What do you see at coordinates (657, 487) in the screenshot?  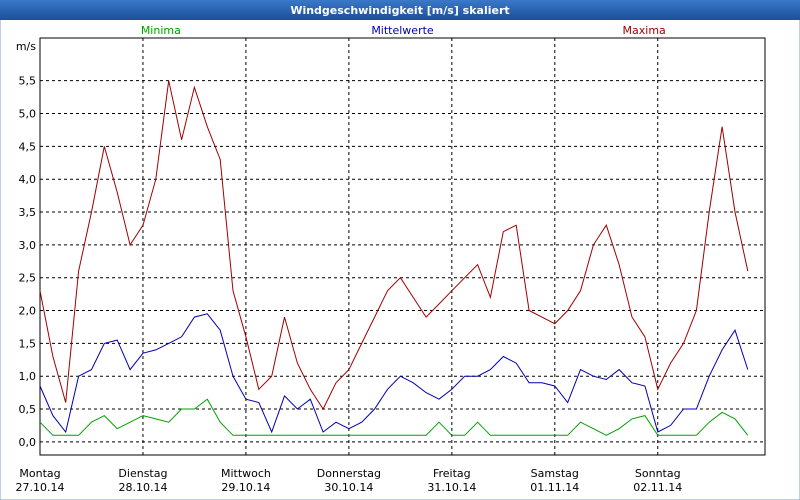 I see `x-tick-date: 02.11.14` at bounding box center [657, 487].